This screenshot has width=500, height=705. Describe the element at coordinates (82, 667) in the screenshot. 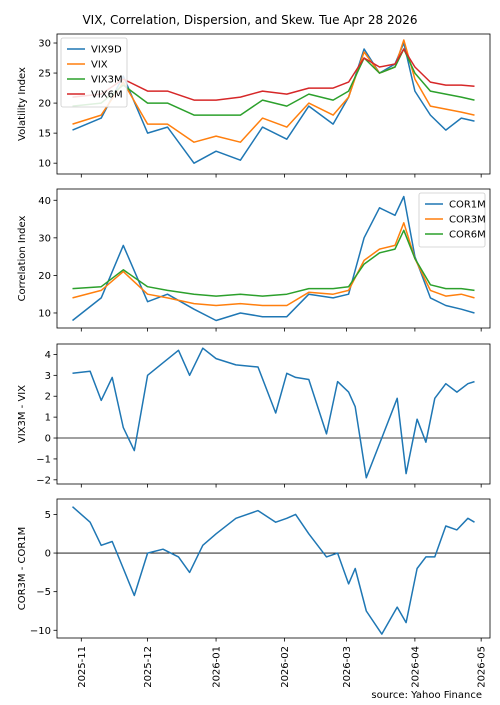

I see `x-tick-label: 2025-11` at that location.